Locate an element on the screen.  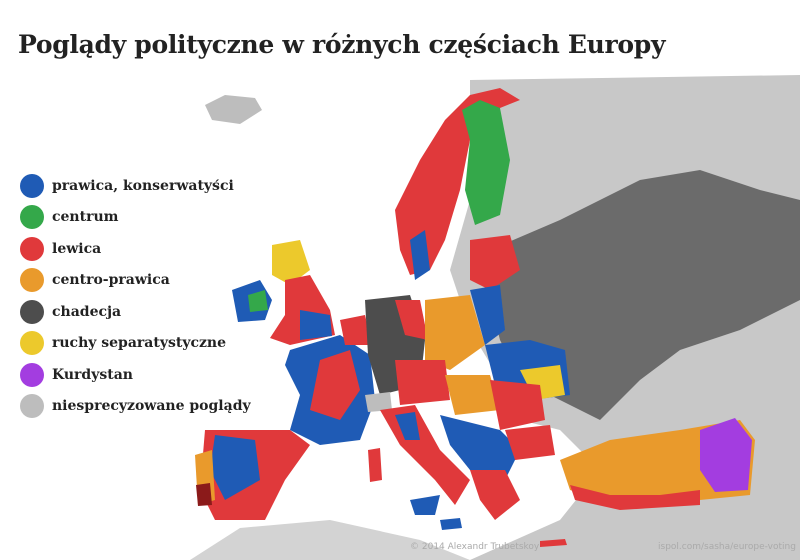
author-credit: © 2014 Alexandr Trubetskoy is located at coordinates (475, 547).